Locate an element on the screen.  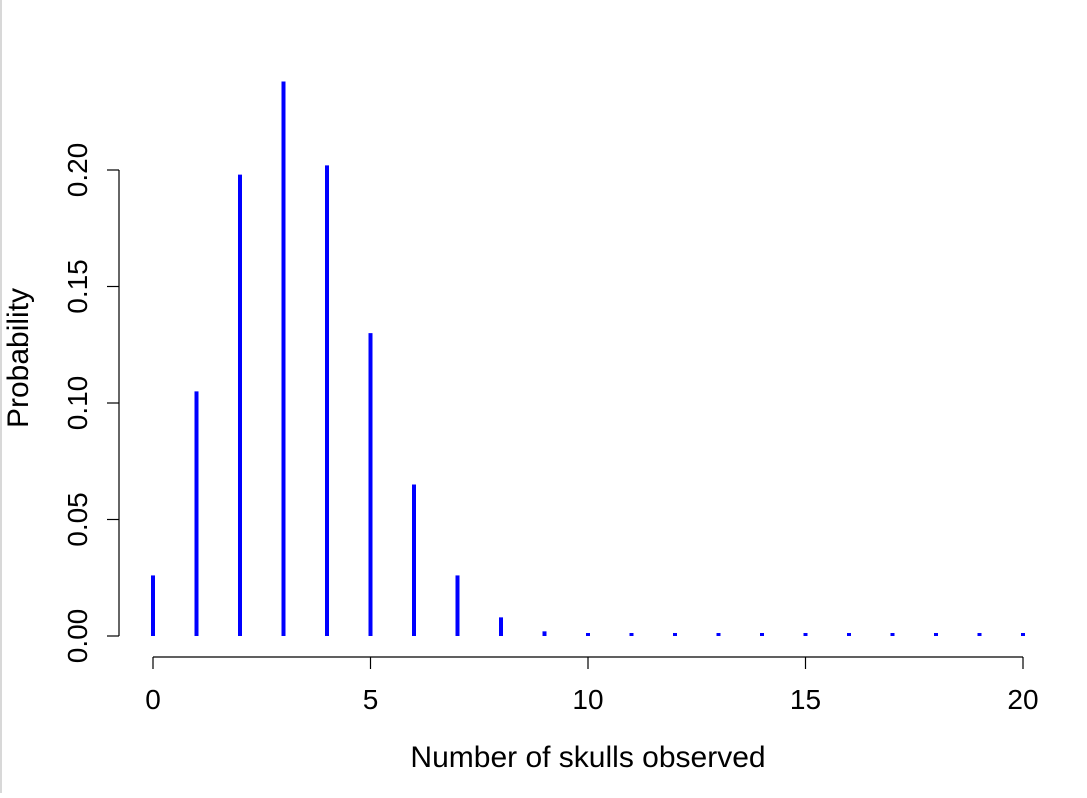
x-tick-label: 5 is located at coordinates (371, 699).